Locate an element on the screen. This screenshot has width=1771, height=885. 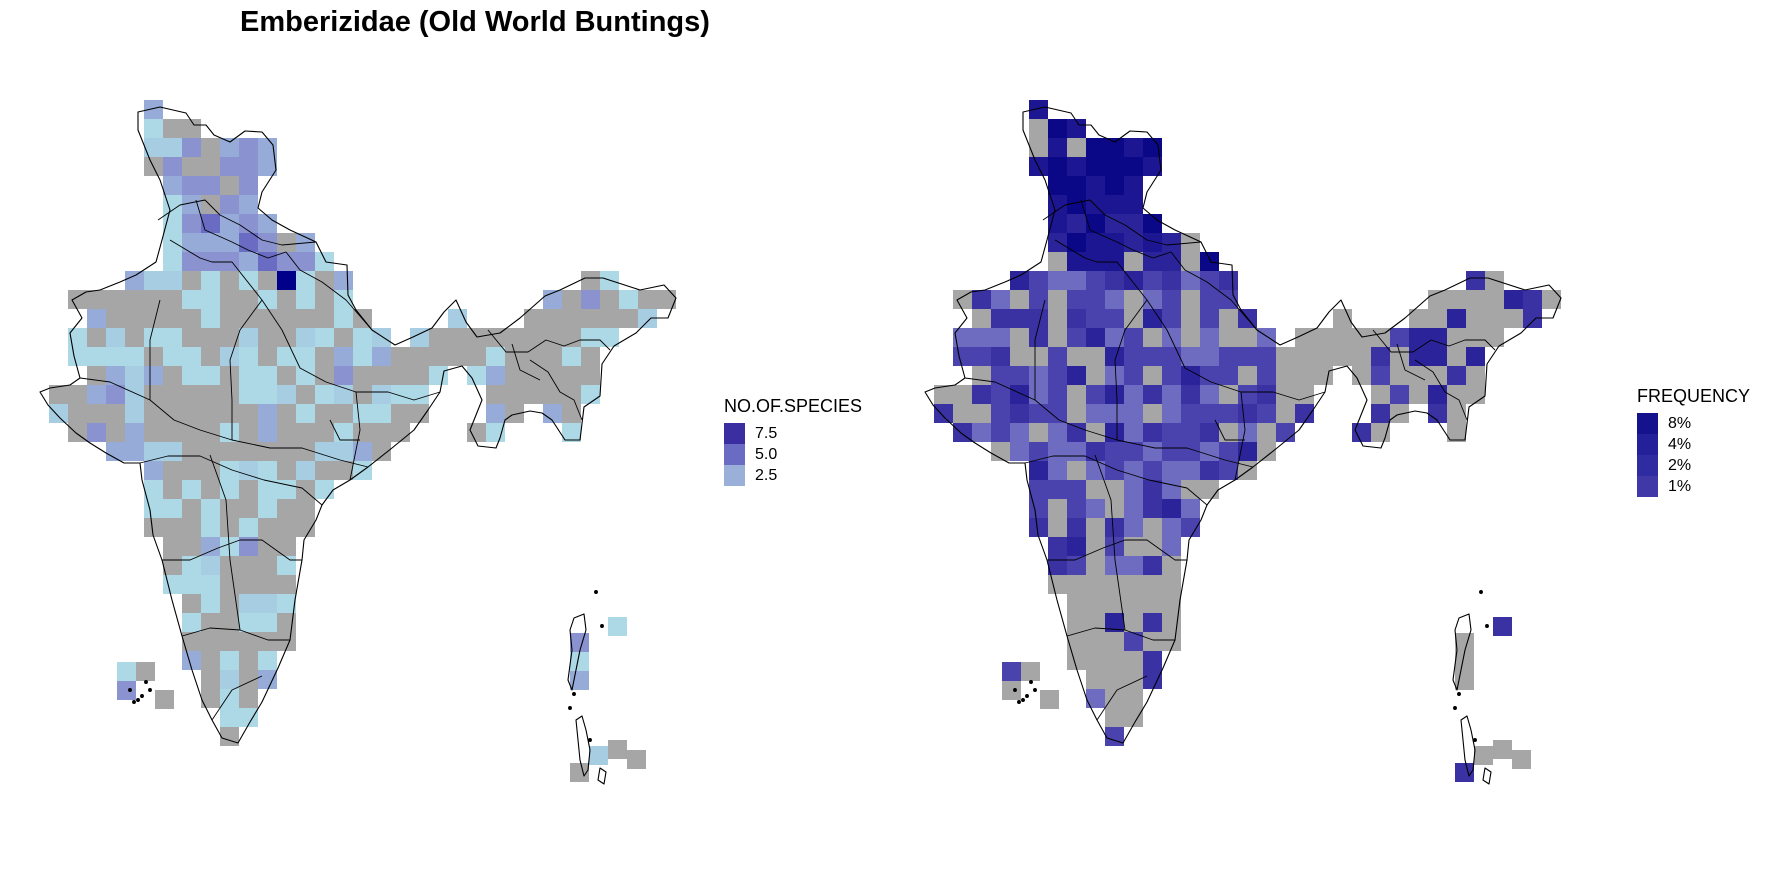
legend-label: 7.5 is located at coordinates (766, 433).